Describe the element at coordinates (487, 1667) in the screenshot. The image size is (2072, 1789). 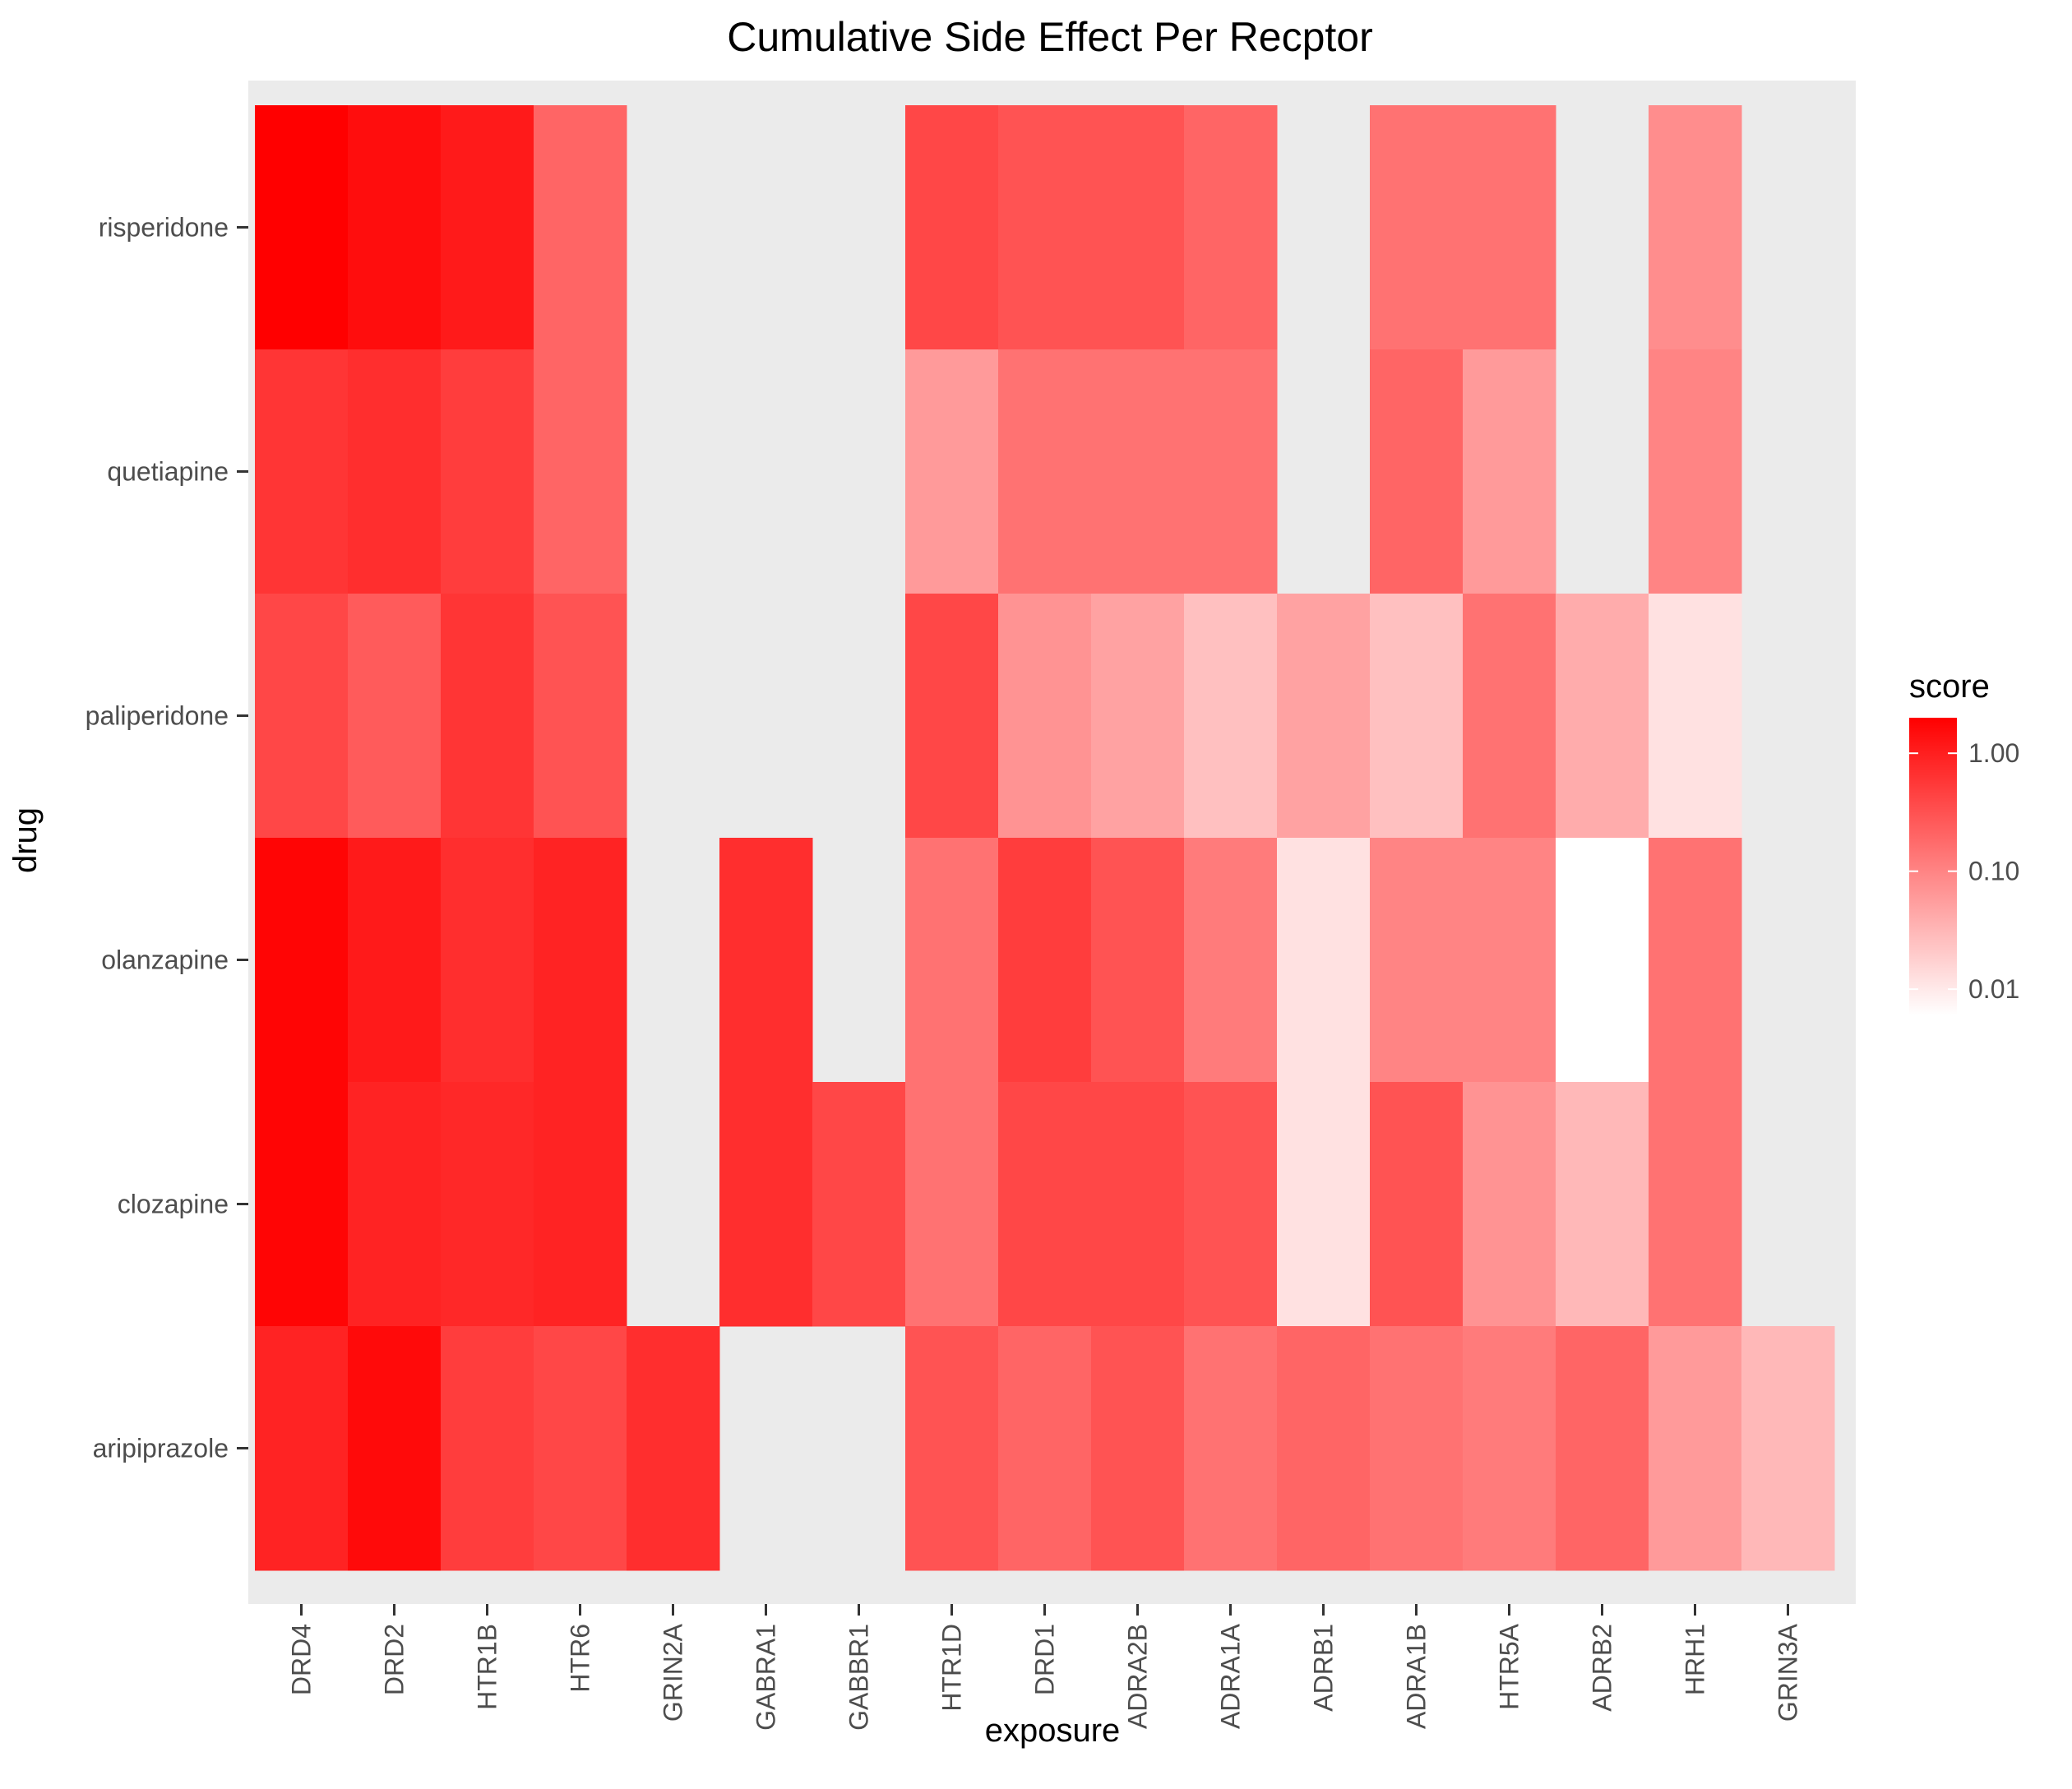
I see `x-tick-label: HTR1B` at that location.